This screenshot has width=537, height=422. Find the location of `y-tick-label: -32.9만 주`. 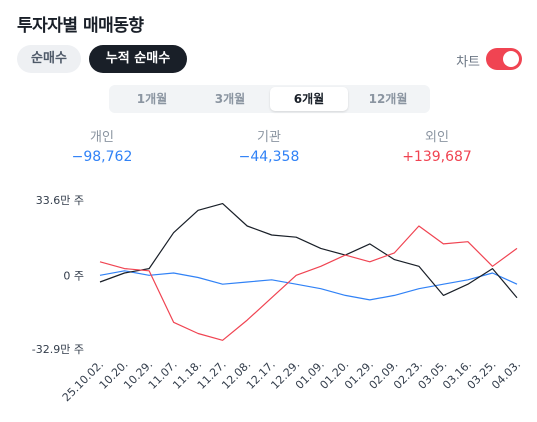

y-tick-label: -32.9만 주 is located at coordinates (58, 349).